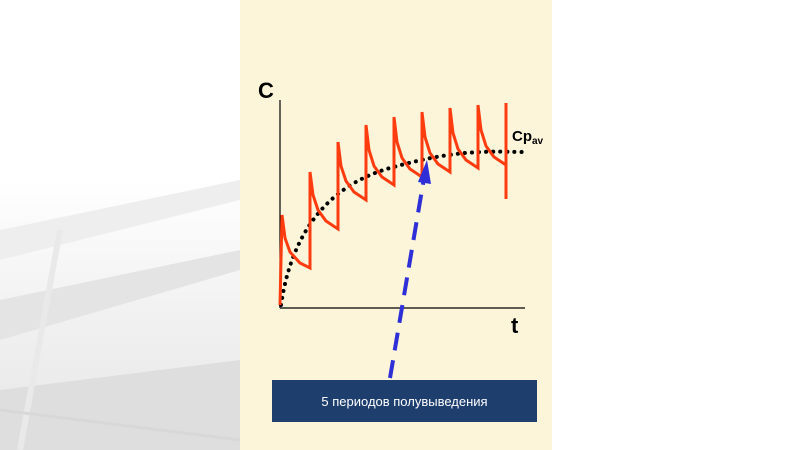 This screenshot has width=800, height=450. I want to click on y-axis-label: C, so click(266, 90).